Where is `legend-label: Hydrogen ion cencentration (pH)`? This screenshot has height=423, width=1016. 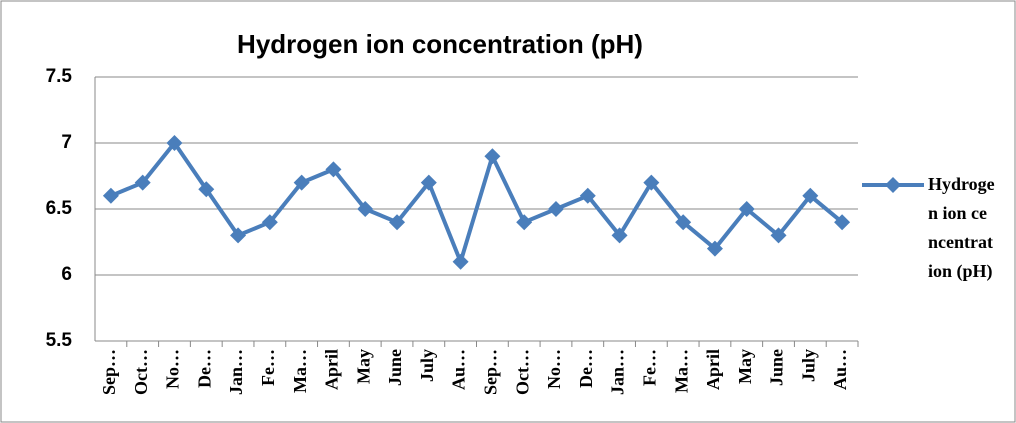
legend-label: Hydrogen ion cencentration (pH) is located at coordinates (961, 227).